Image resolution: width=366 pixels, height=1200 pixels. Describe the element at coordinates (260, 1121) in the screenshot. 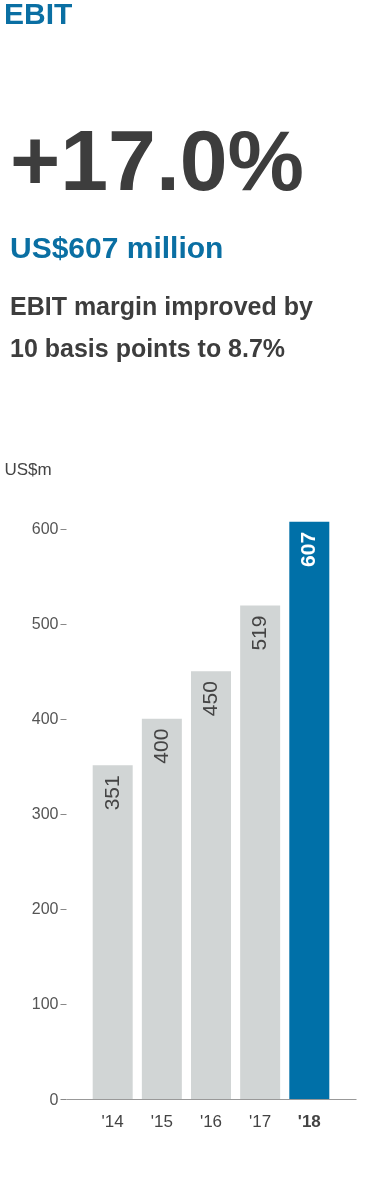

I see `x-tick-label: '17` at that location.